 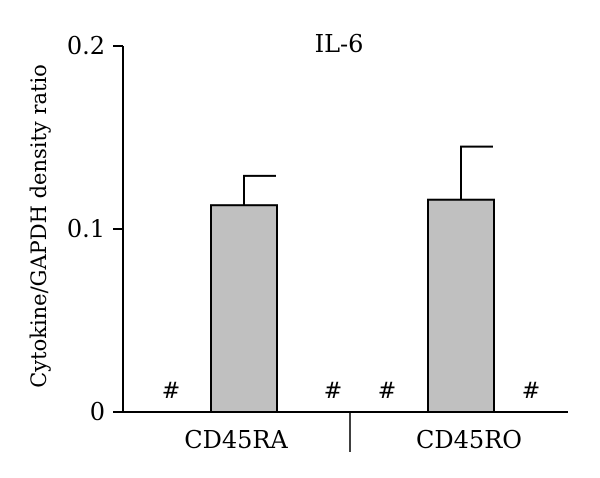 What do you see at coordinates (244, 308) in the screenshot?
I see `bar-cd45ra` at bounding box center [244, 308].